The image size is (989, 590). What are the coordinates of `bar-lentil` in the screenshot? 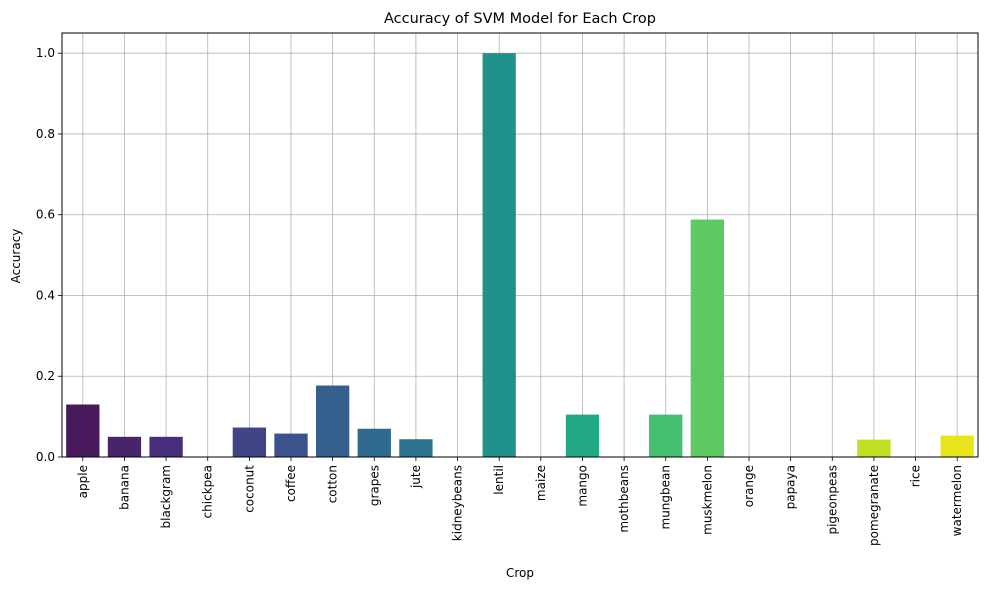 It's located at (499, 255).